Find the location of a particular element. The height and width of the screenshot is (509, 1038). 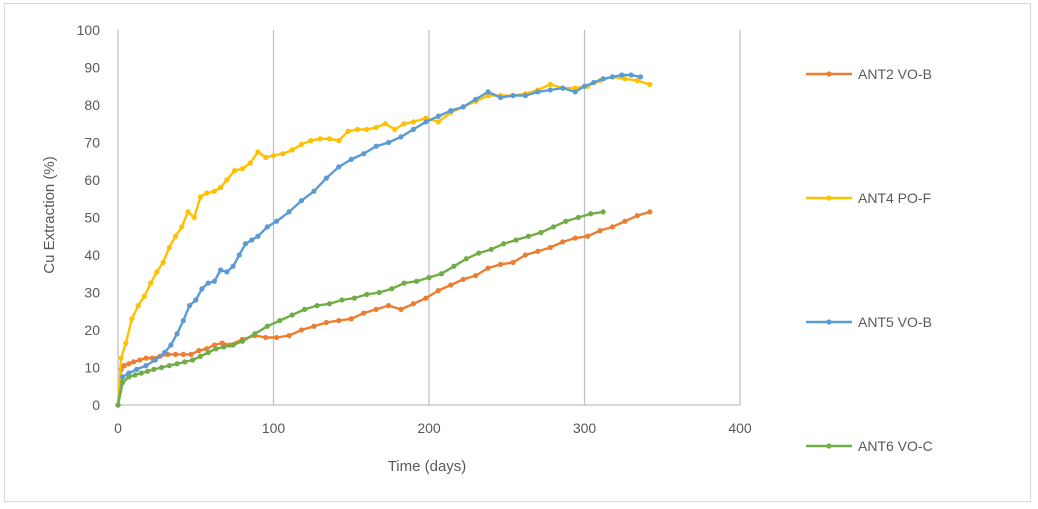

legend-item-ant5-vo-b: ANT5 VO-B is located at coordinates (869, 322).